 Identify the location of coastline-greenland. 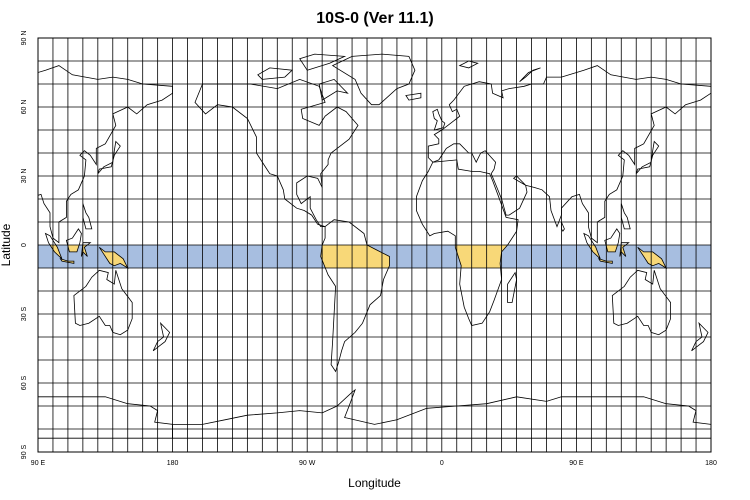
(373, 79).